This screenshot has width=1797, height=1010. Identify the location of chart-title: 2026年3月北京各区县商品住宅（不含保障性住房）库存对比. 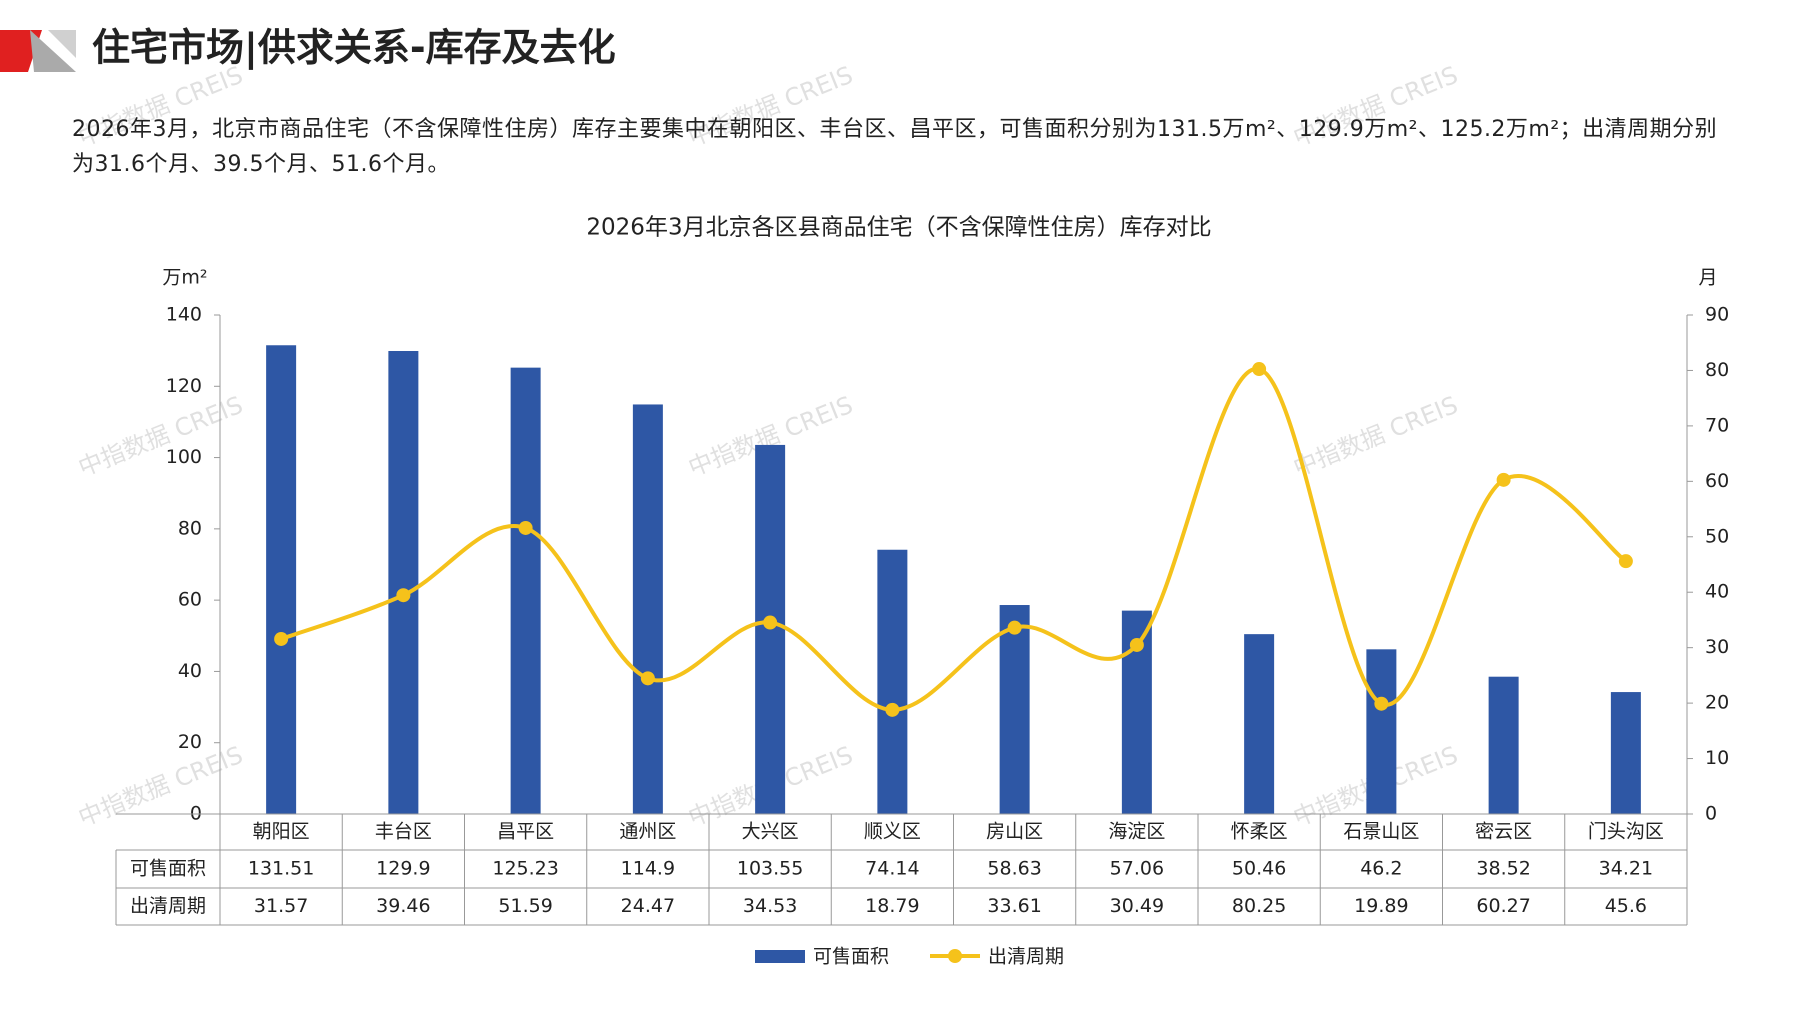
(898, 228).